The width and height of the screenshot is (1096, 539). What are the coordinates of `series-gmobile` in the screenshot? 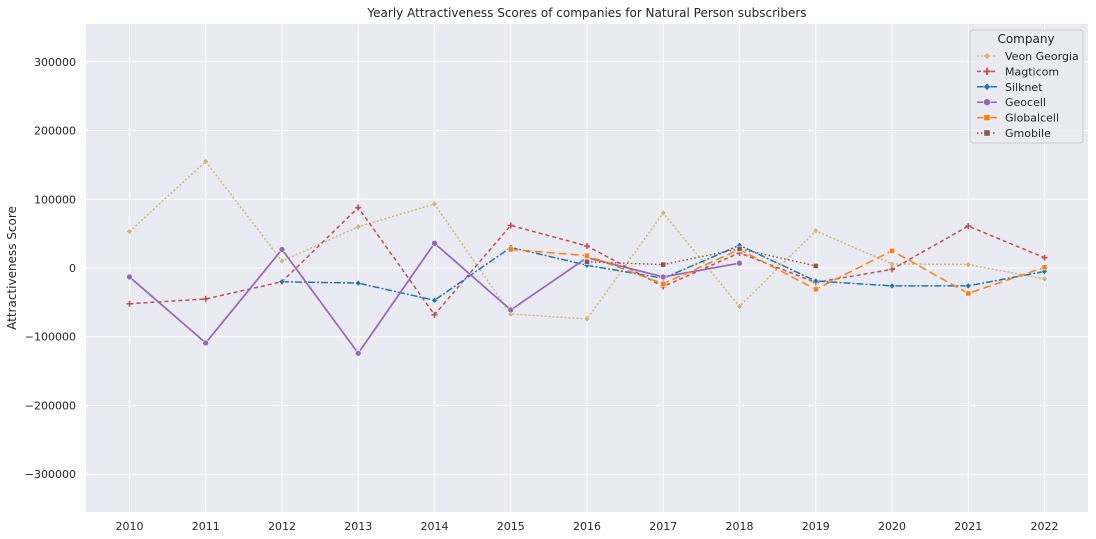 It's located at (701, 257).